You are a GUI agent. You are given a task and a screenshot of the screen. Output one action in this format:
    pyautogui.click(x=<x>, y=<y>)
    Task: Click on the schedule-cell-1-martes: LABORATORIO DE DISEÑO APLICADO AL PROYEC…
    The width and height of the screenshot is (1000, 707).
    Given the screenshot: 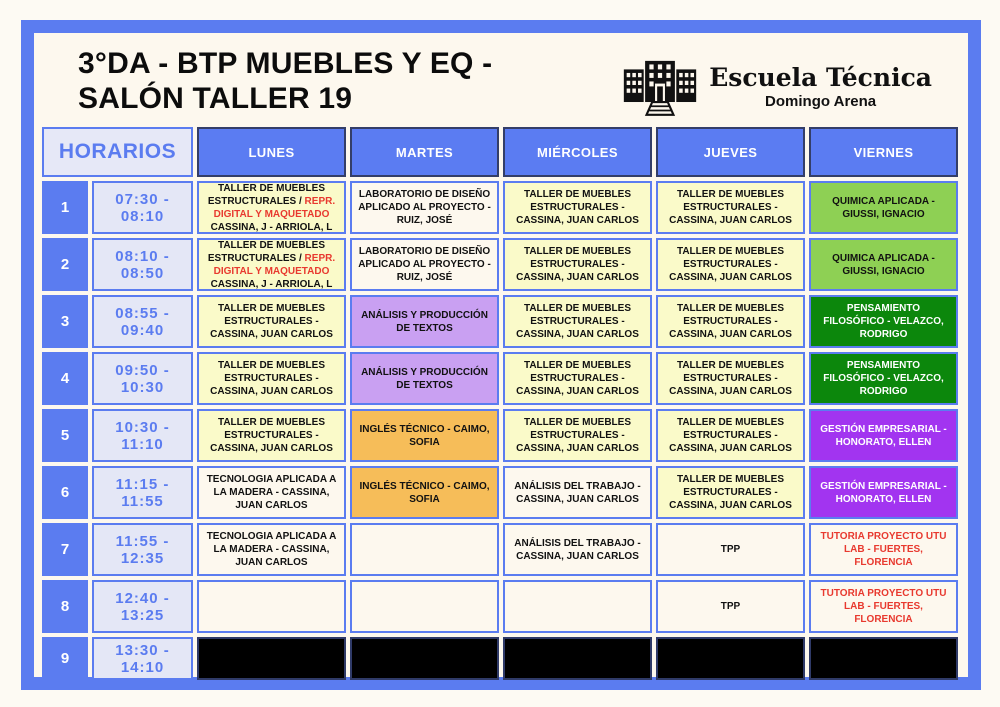 What is the action you would take?
    pyautogui.click(x=424, y=207)
    